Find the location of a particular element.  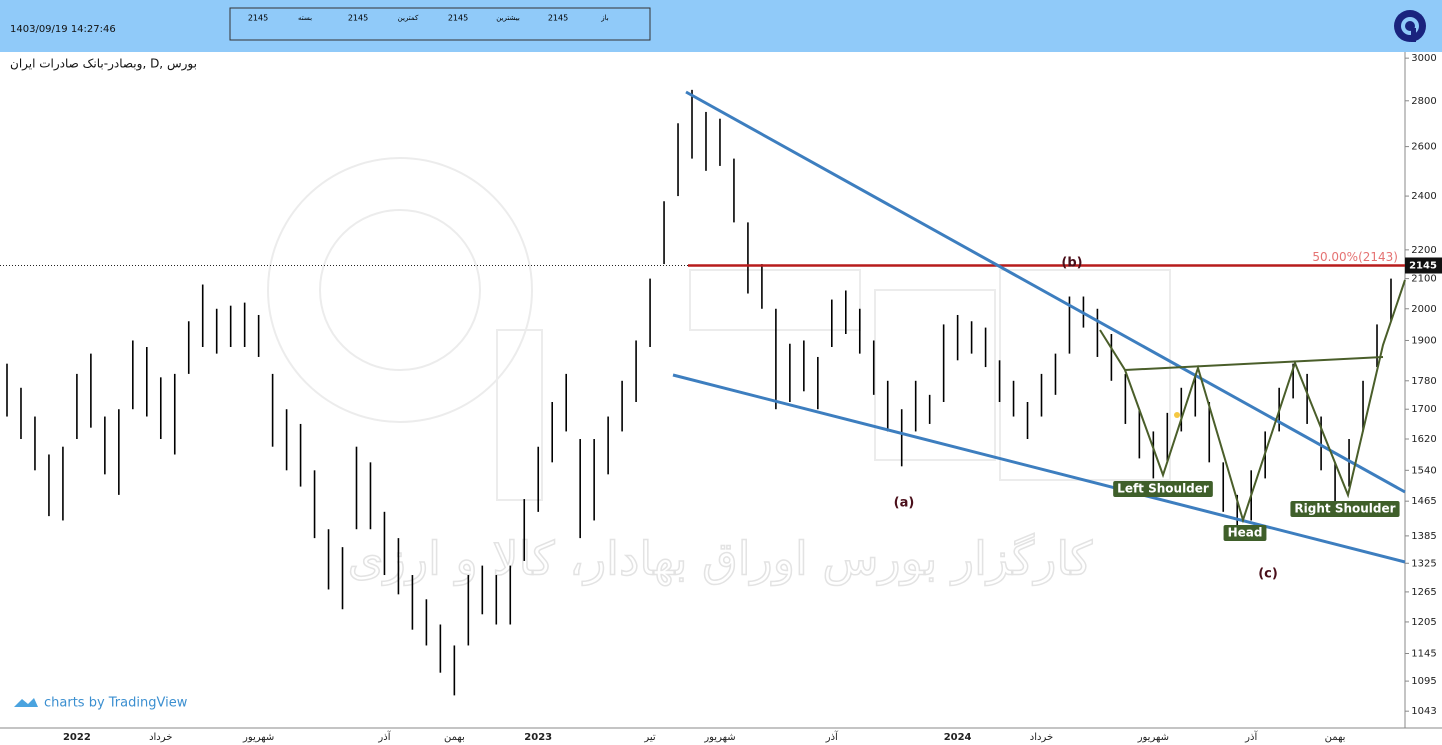

credit: charts by TradingView is located at coordinates (101, 703).